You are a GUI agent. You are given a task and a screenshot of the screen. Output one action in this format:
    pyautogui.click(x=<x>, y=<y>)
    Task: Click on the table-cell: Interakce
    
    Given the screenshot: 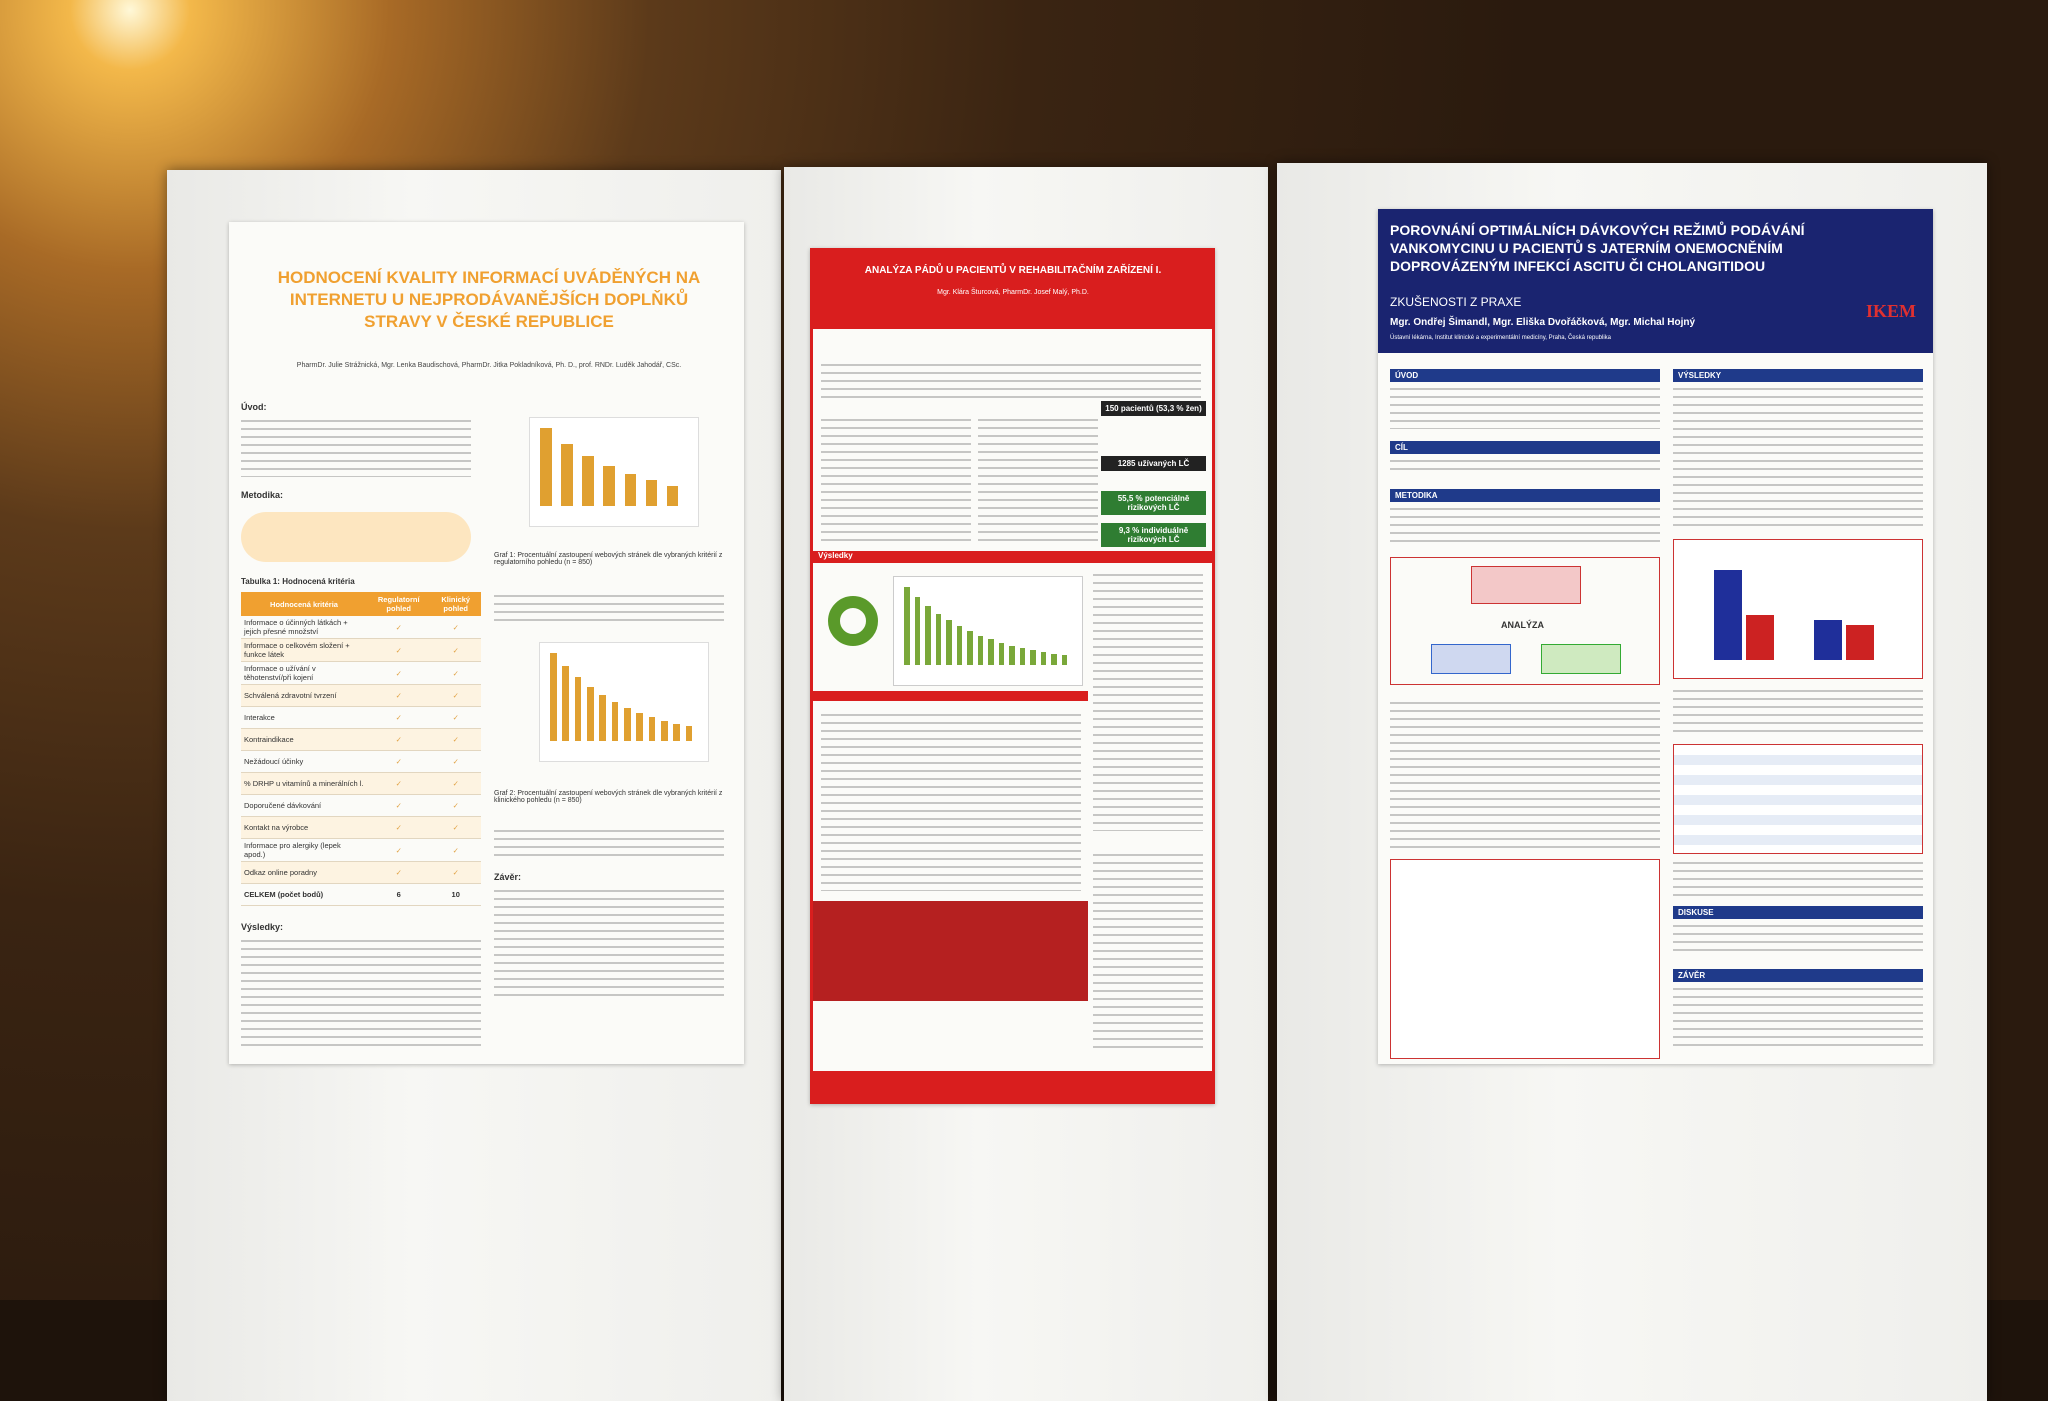 What is the action you would take?
    pyautogui.click(x=304, y=717)
    